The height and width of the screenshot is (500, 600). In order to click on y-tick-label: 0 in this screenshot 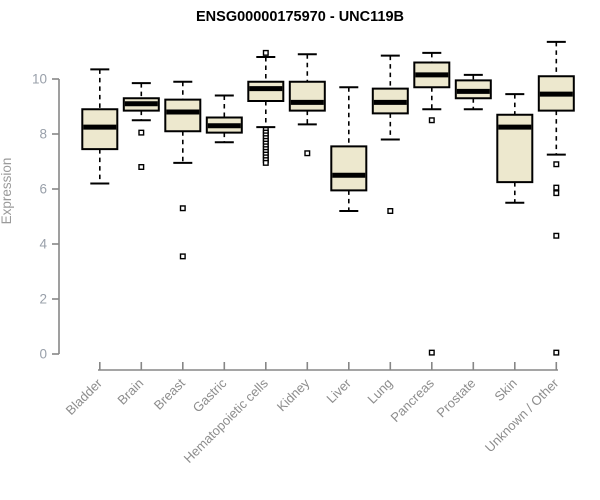, I will do `click(43, 354)`.